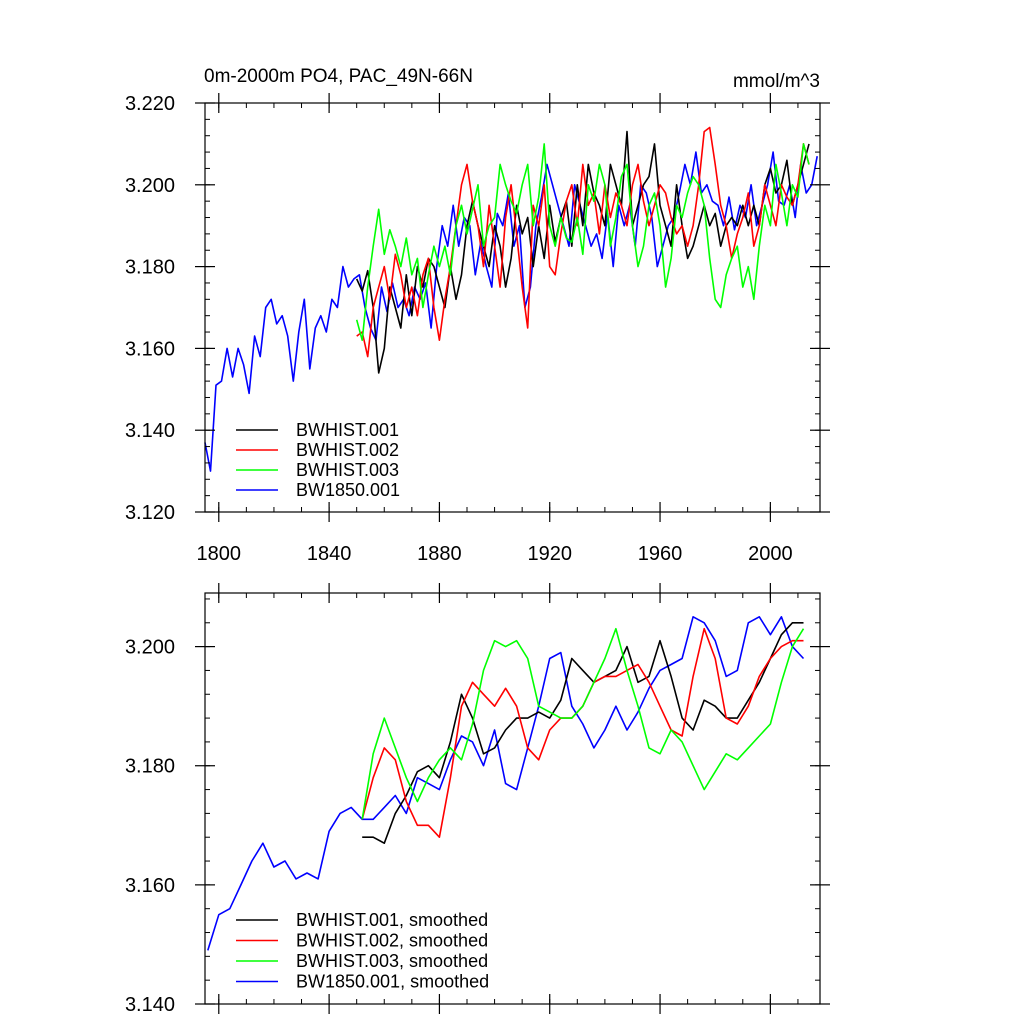 This screenshot has width=1024, height=1024. I want to click on legend-label: BWHIST.001, smoothed, so click(392, 920).